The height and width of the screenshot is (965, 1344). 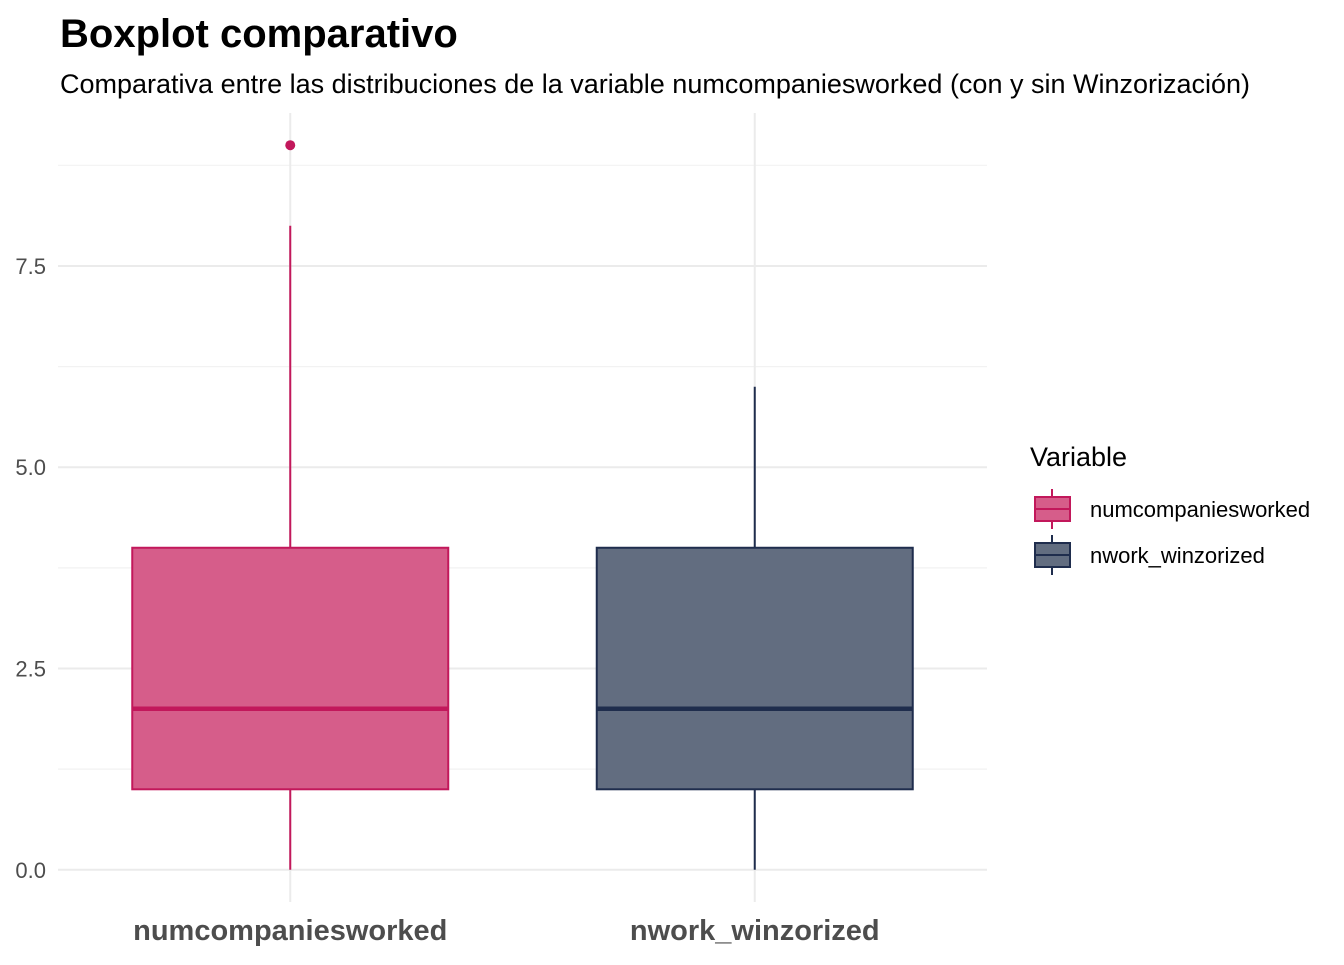 What do you see at coordinates (30, 669) in the screenshot?
I see `y-tick-label: 2.5` at bounding box center [30, 669].